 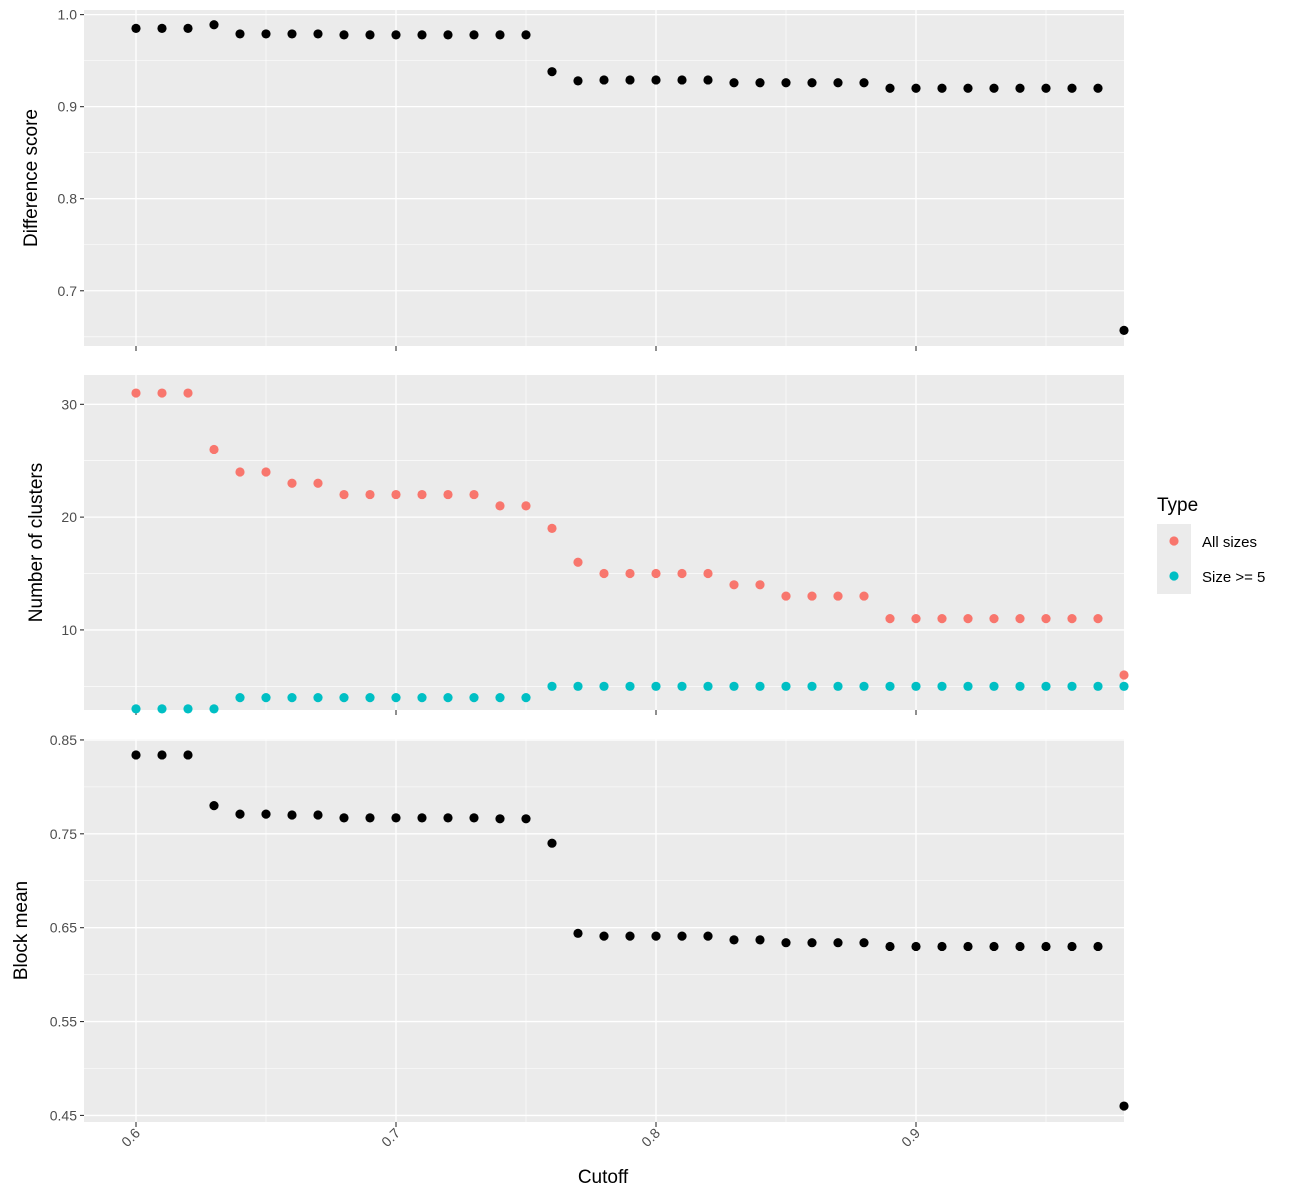 I want to click on y-tick-label: 0.85, so click(x=63, y=740).